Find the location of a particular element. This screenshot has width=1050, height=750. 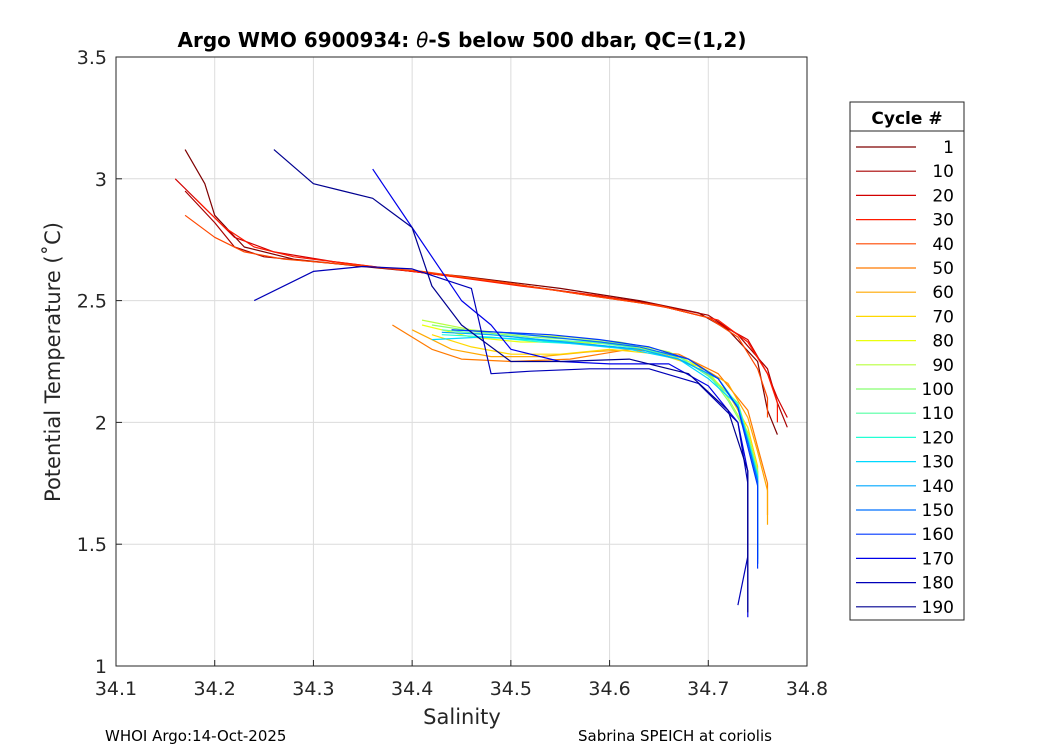

y-tick-label: 1.5 is located at coordinates (92, 545).